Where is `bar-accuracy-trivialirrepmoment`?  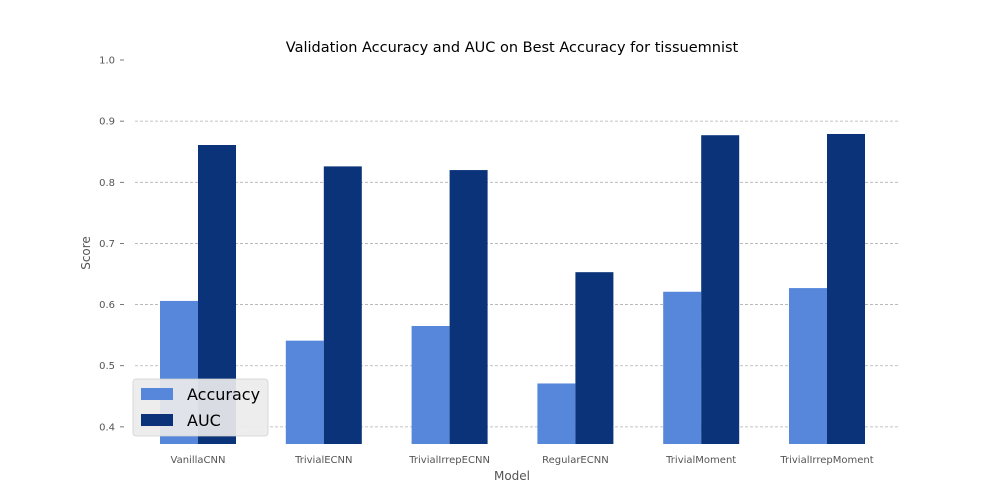 bar-accuracy-trivialirrepmoment is located at coordinates (808, 366).